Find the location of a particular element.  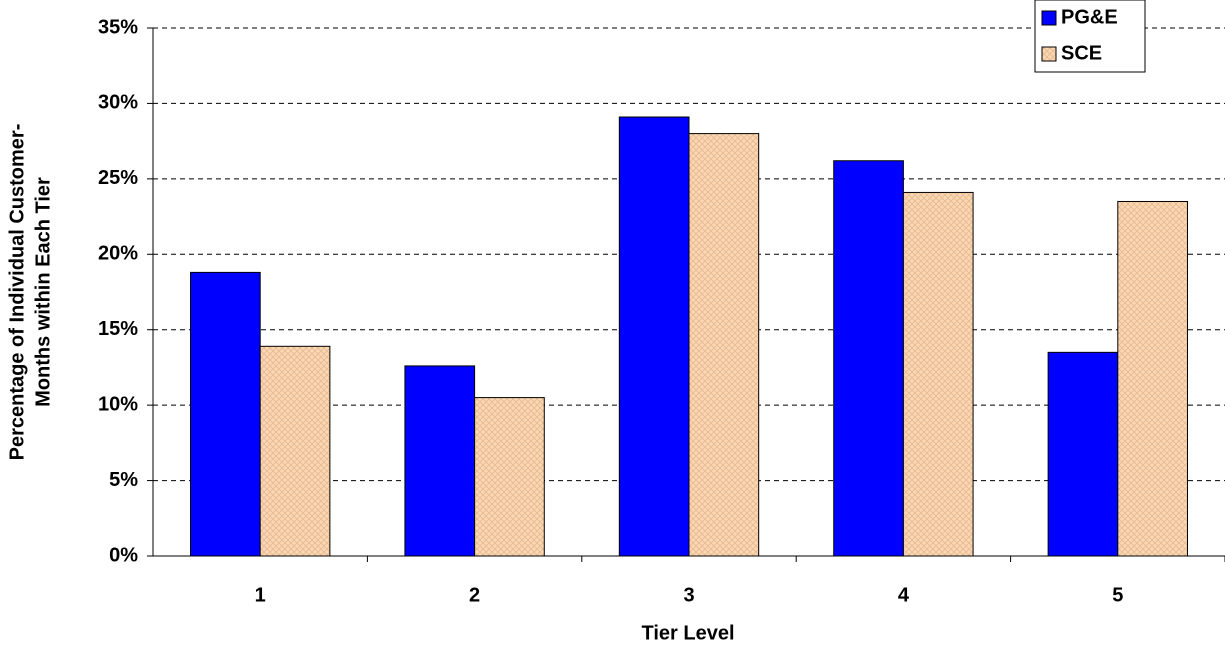

y-tick-label: 15% is located at coordinates (118, 329).